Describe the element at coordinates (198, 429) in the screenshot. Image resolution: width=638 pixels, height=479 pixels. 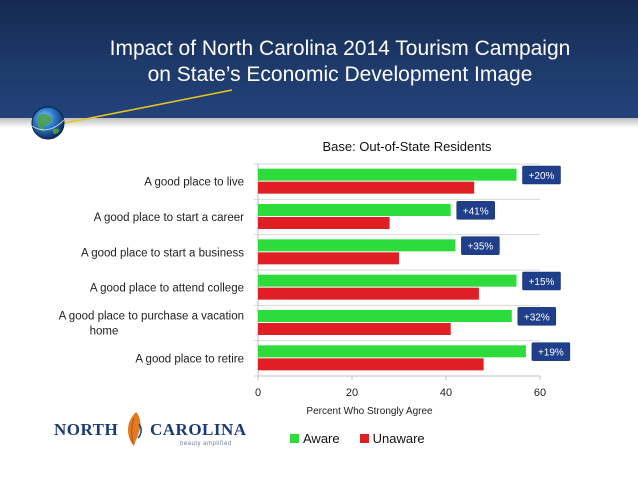
I see `logo-word-carolina: CAROLINA` at that location.